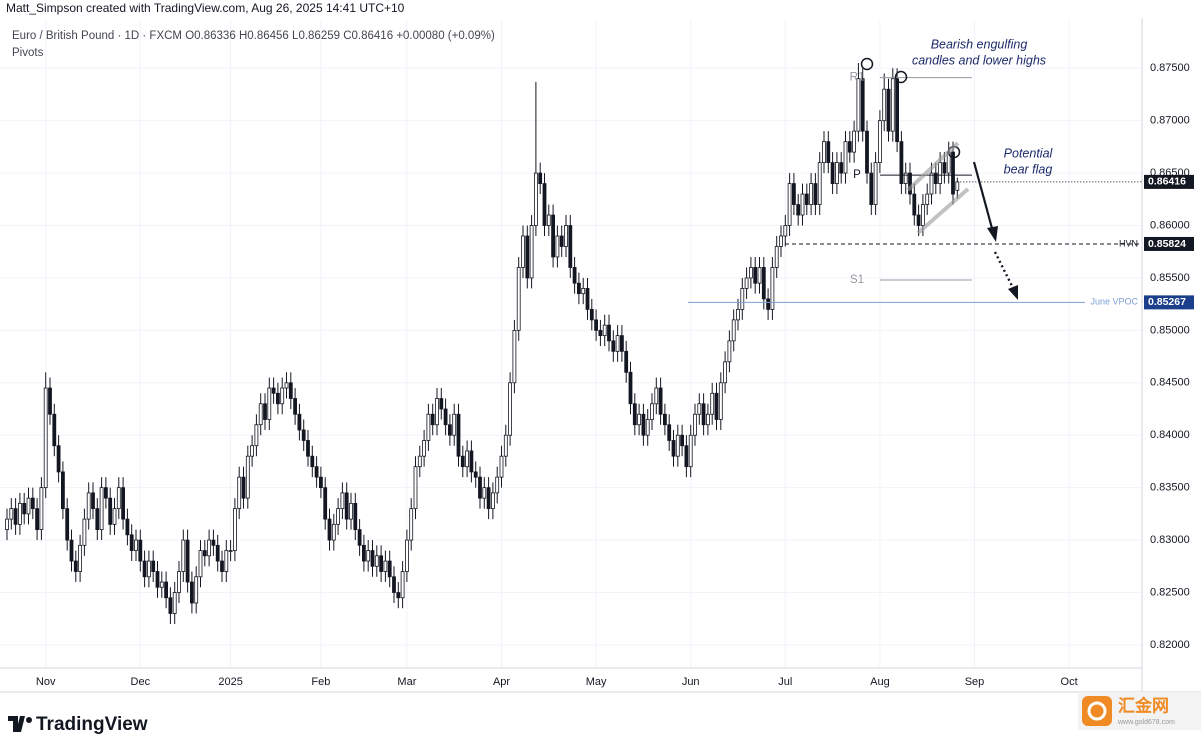 The width and height of the screenshot is (1201, 748). Describe the element at coordinates (979, 44) in the screenshot. I see `annotation: Bearish engulfing` at that location.